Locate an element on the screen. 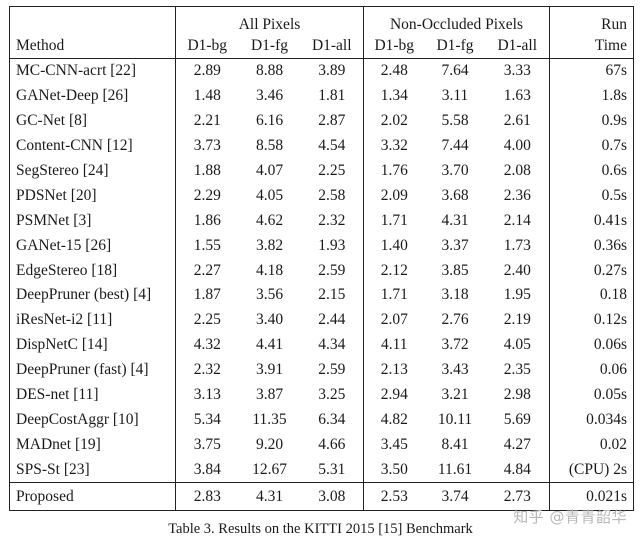 Image resolution: width=641 pixels, height=546 pixels. cell-value: 2.19 is located at coordinates (517, 320).